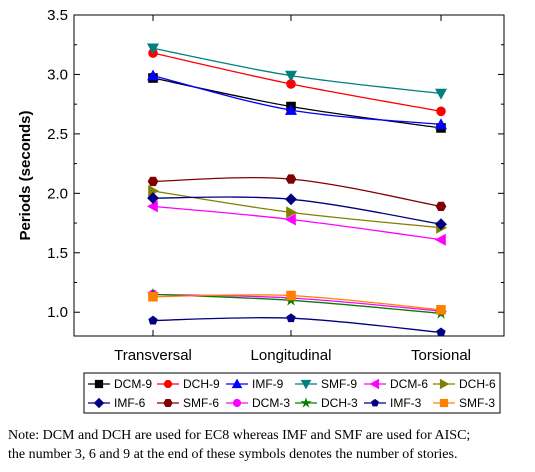  What do you see at coordinates (201, 384) in the screenshot?
I see `legend-label: DCH-9` at bounding box center [201, 384].